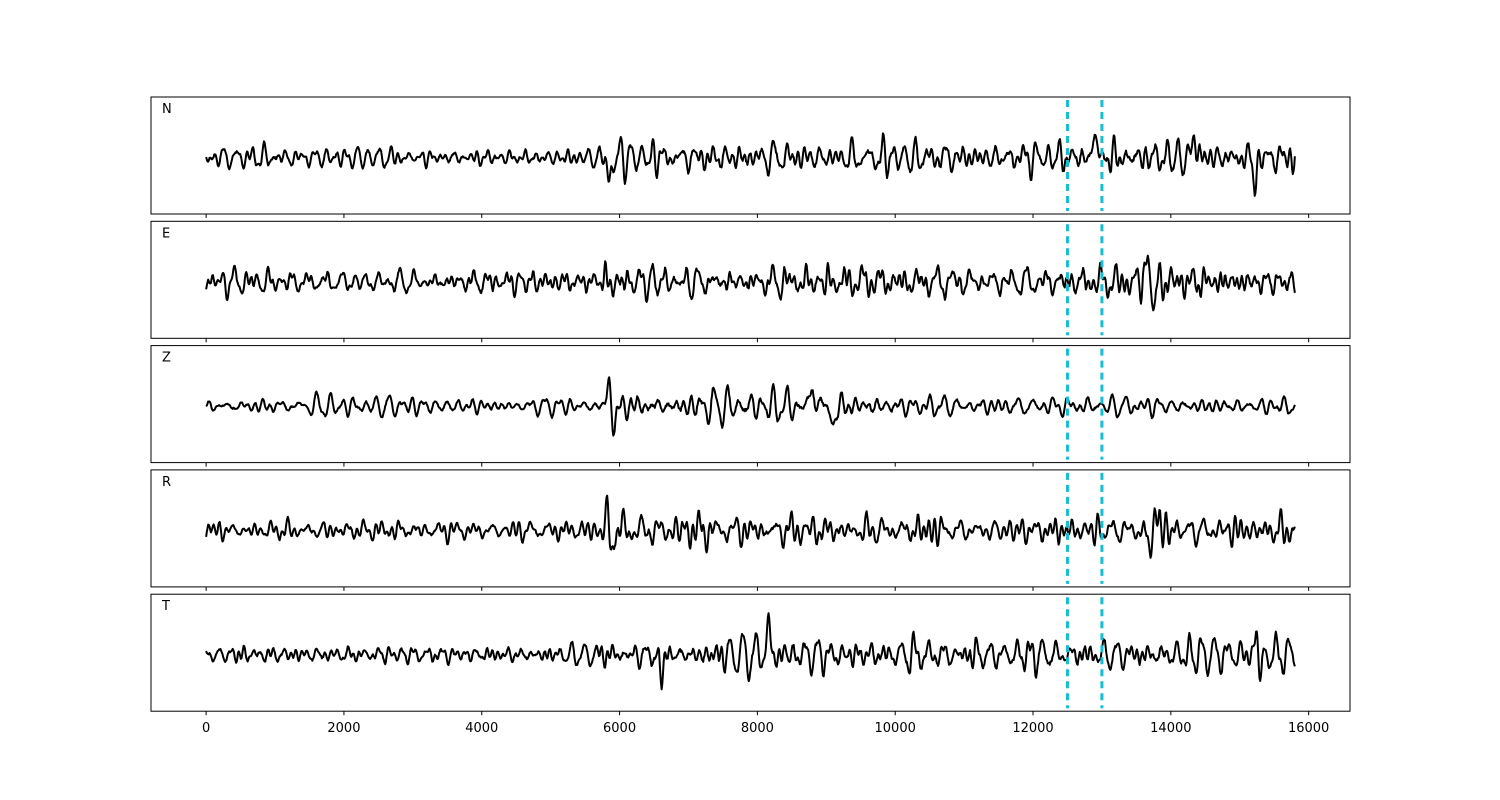 The width and height of the screenshot is (1500, 800). What do you see at coordinates (166, 482) in the screenshot?
I see `panel-label: R` at bounding box center [166, 482].